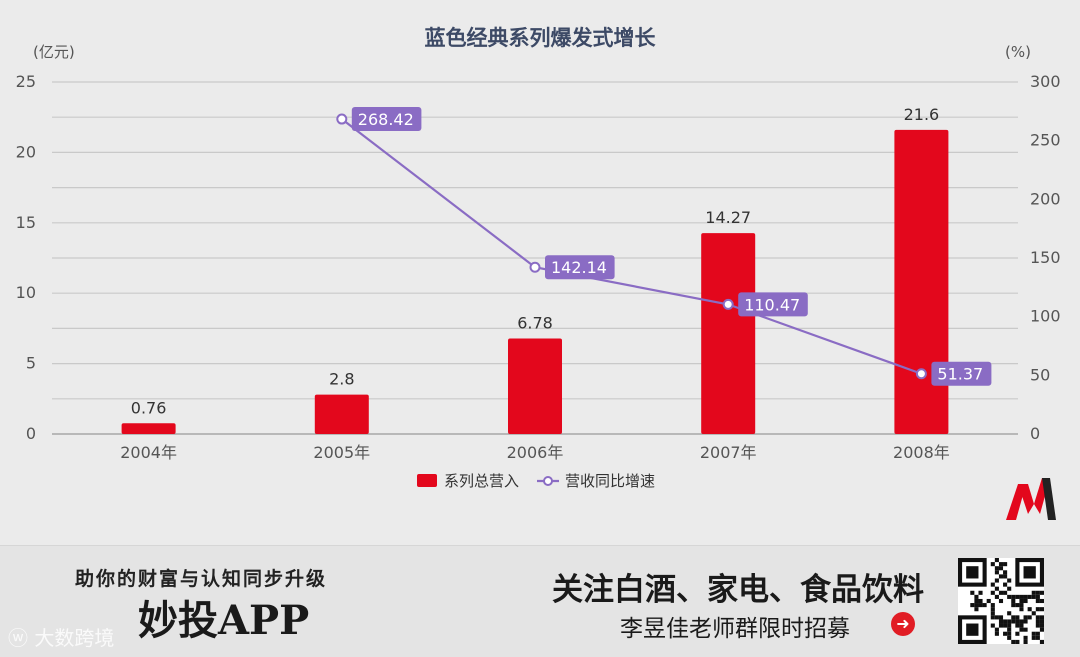 This screenshot has width=1080, height=657. I want to click on y-right-tick: 100, so click(1045, 316).